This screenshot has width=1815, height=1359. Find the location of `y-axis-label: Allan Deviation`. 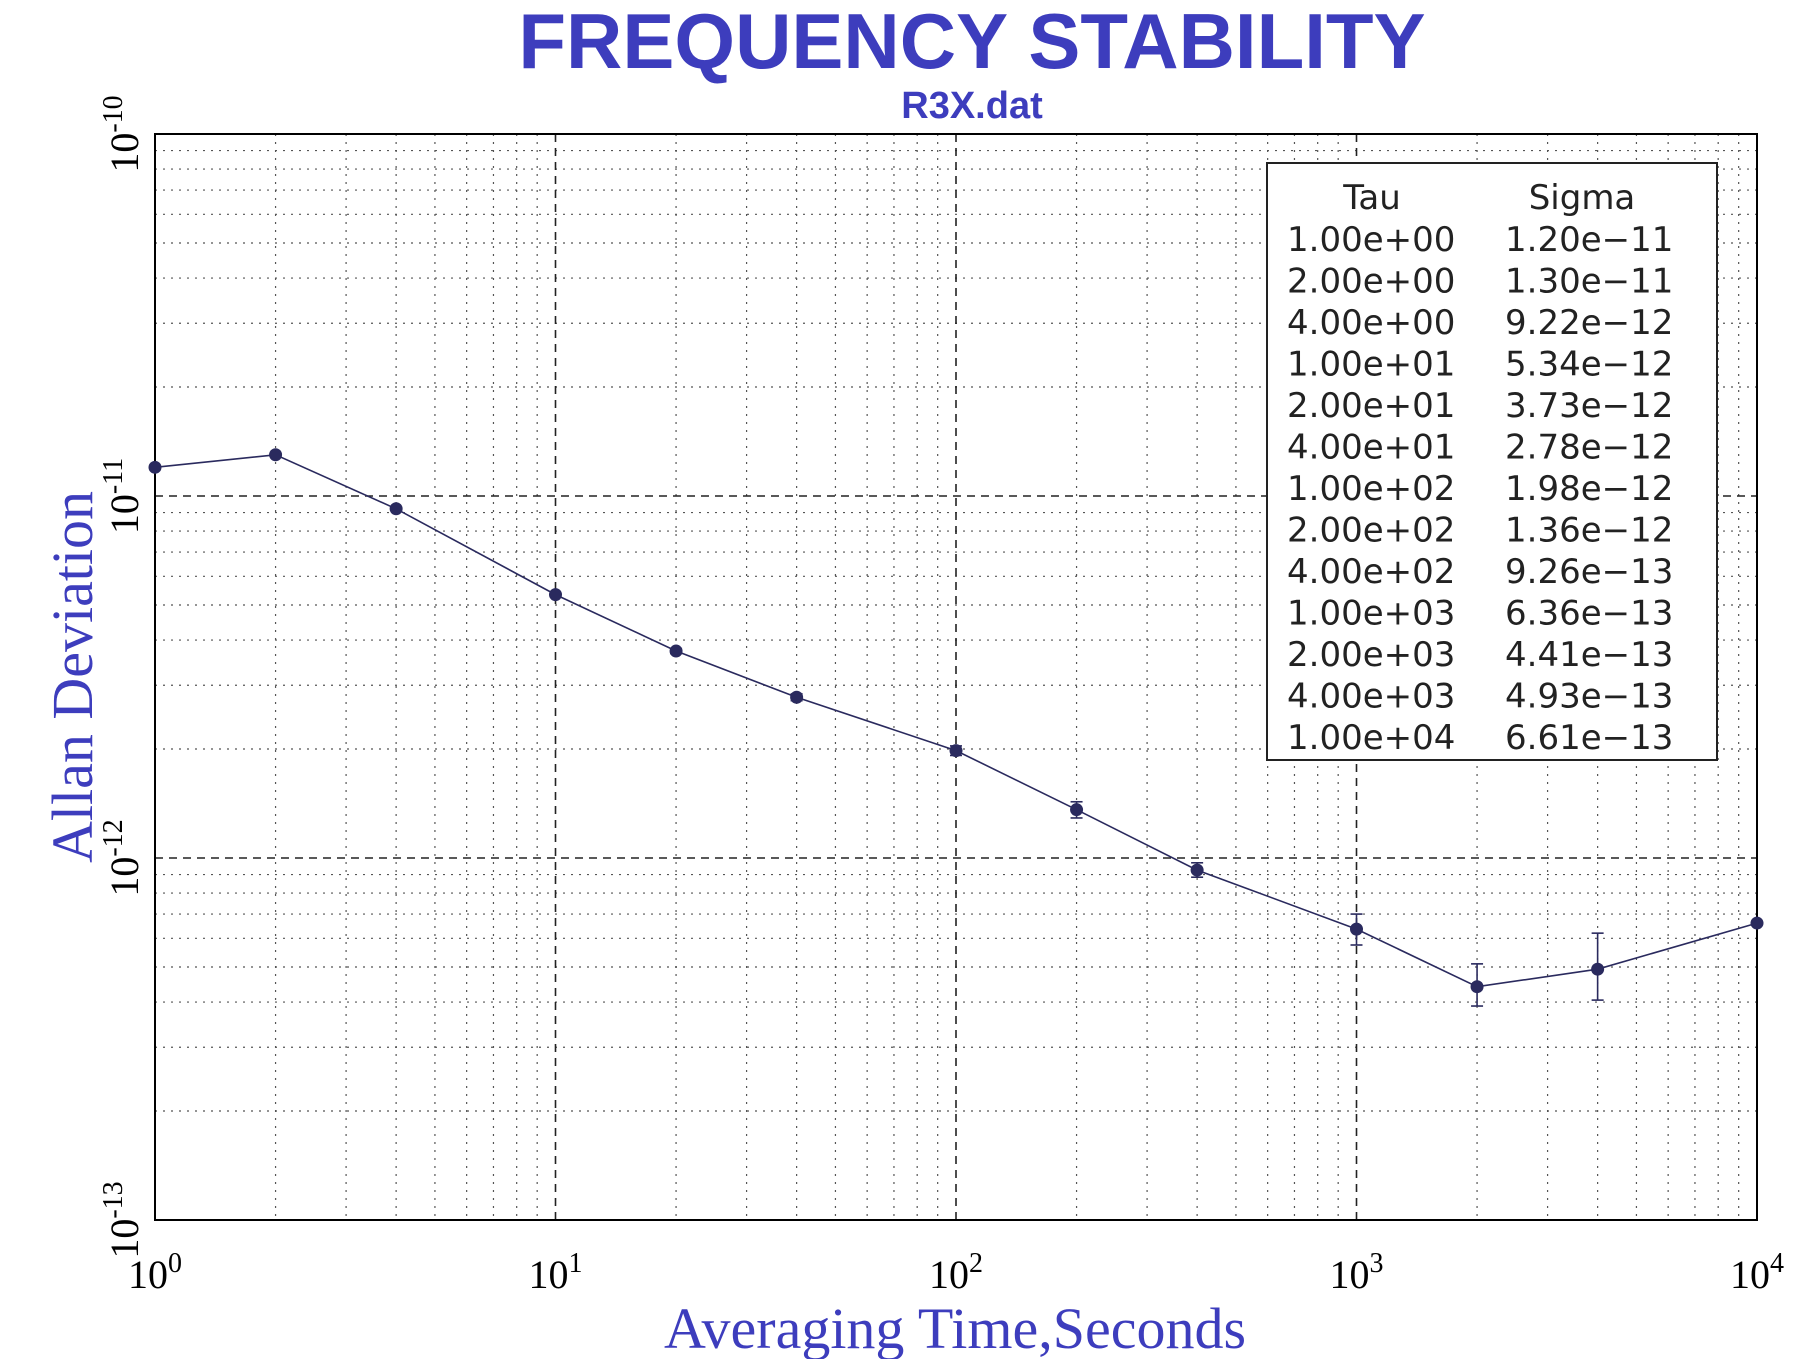

y-axis-label: Allan Deviation is located at coordinates (72, 677).